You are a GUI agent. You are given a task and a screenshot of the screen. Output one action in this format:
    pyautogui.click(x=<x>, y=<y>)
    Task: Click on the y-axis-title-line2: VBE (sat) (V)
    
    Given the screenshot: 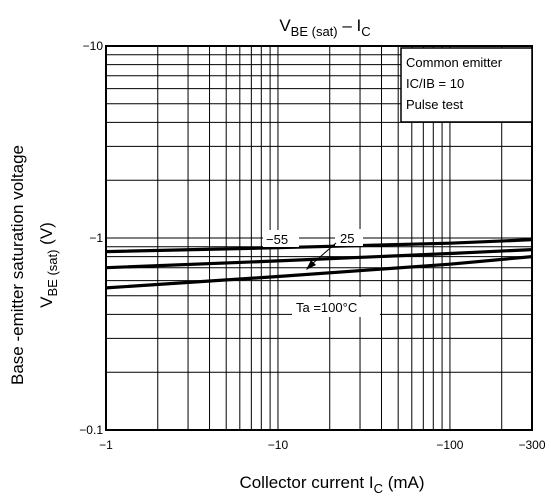 What is the action you would take?
    pyautogui.click(x=48, y=265)
    